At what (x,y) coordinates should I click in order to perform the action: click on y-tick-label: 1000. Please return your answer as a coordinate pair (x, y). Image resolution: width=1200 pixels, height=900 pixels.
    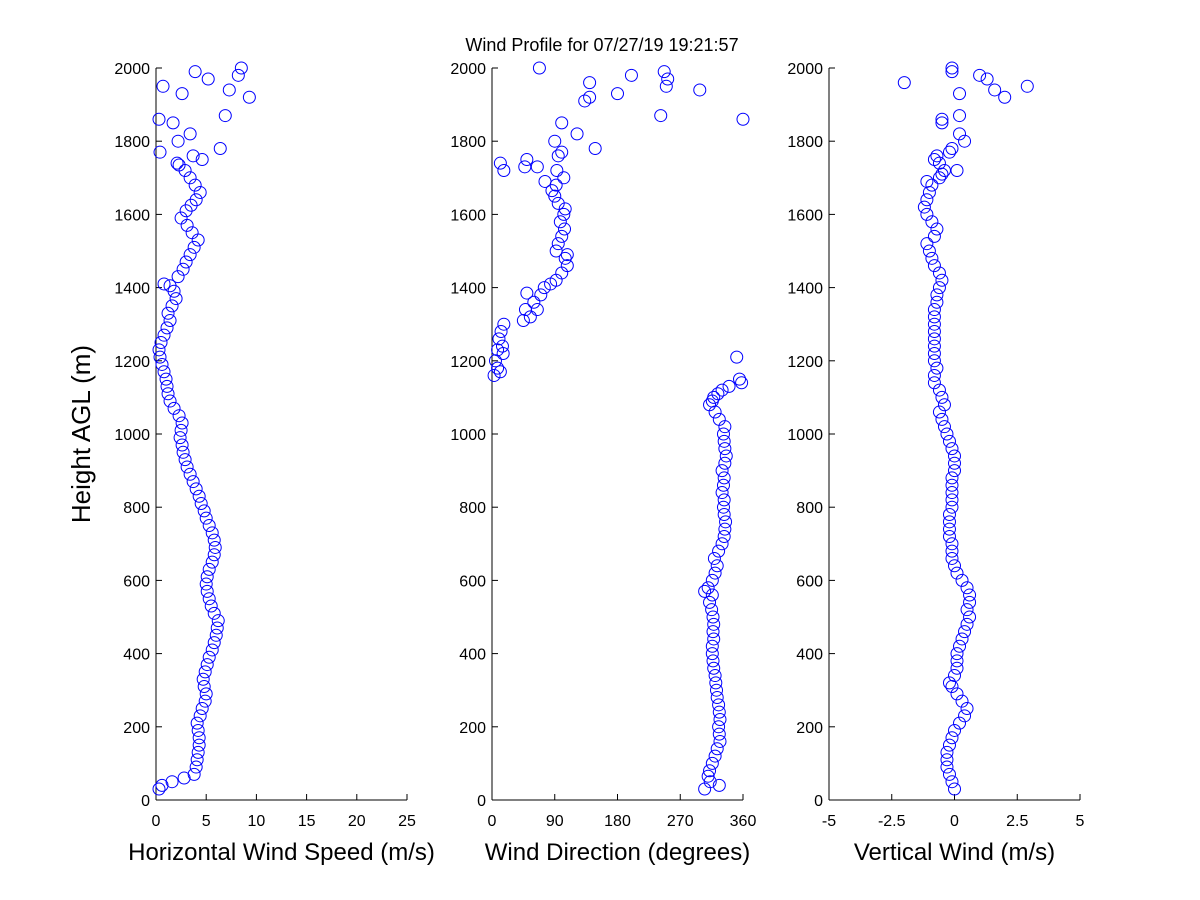
    Looking at the image, I should click on (805, 435).